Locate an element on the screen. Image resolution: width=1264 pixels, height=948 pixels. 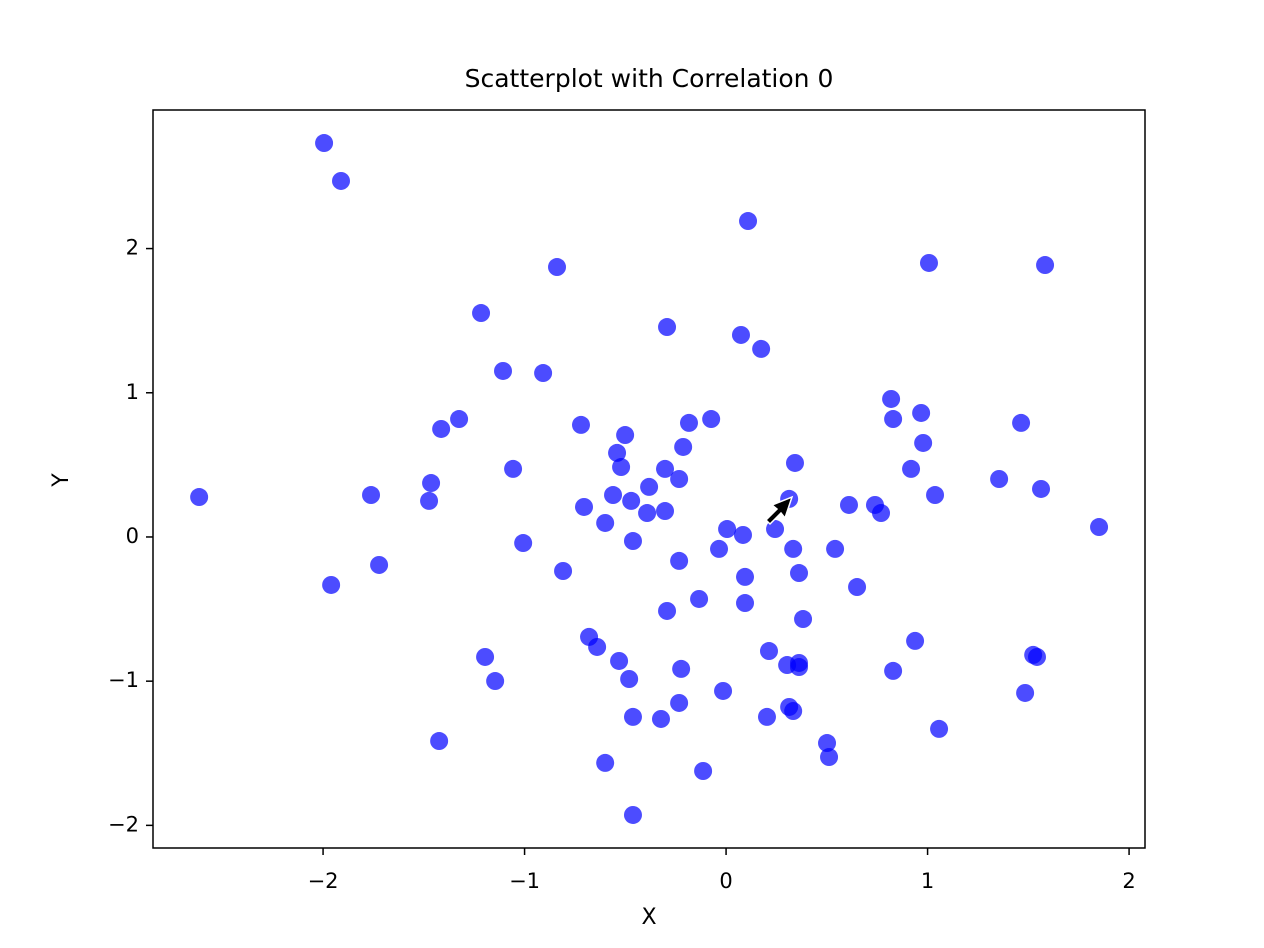
y-tick-label: 1 is located at coordinates (132, 392).